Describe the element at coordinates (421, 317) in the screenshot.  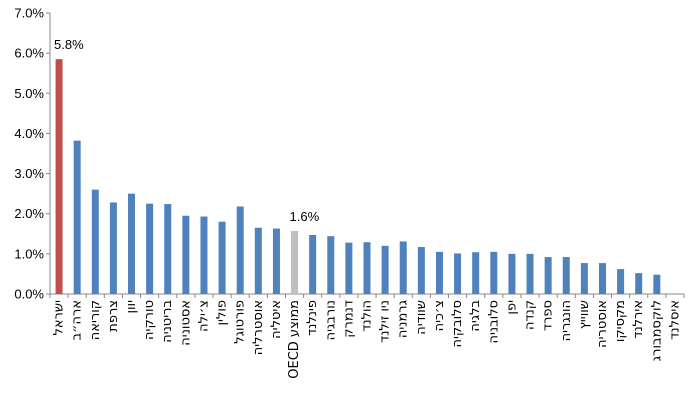
I see `x-category-label: שוודיה` at that location.